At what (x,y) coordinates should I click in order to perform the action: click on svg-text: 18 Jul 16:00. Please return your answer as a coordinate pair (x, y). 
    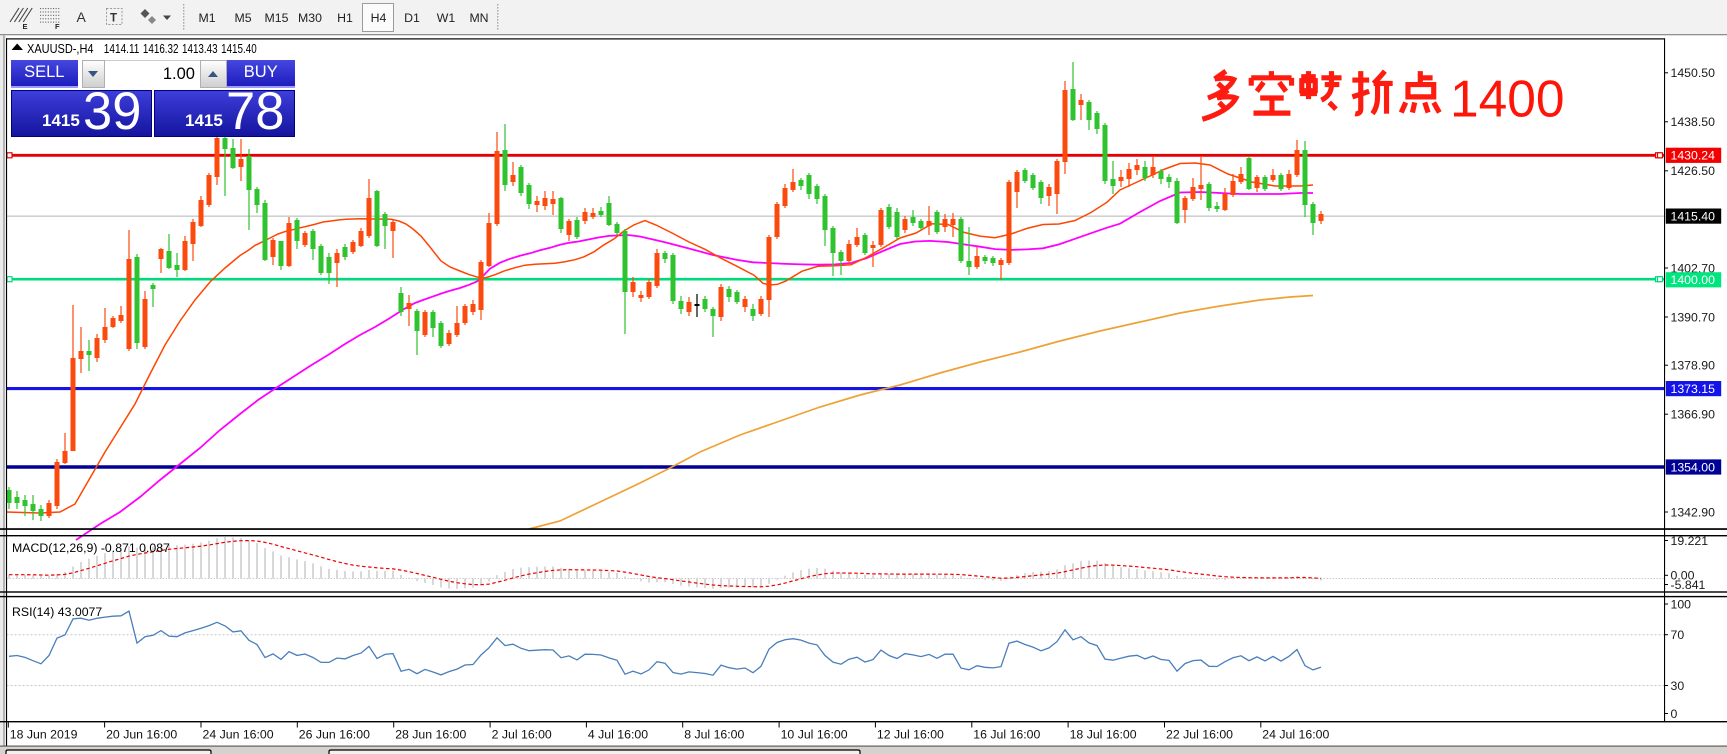
    Looking at the image, I should click on (1103, 735).